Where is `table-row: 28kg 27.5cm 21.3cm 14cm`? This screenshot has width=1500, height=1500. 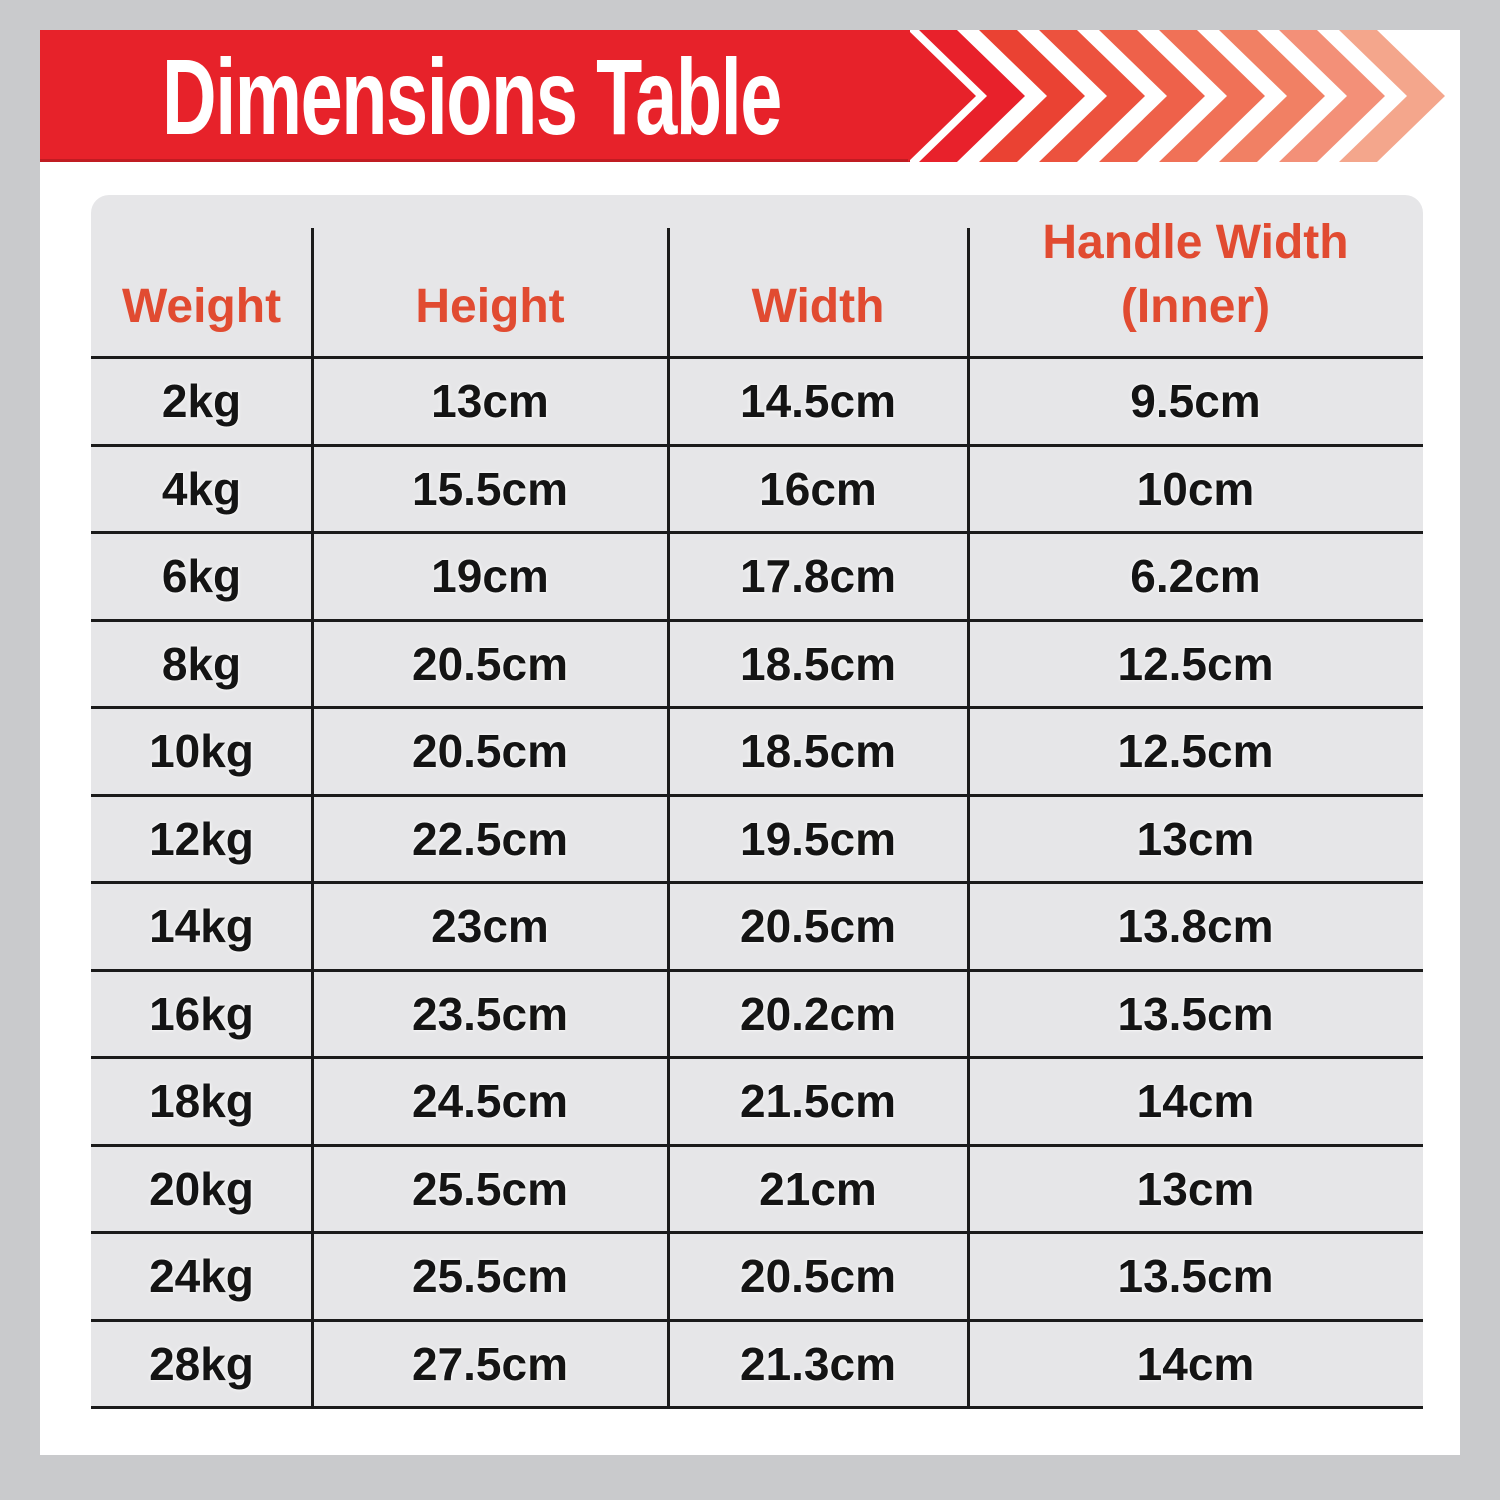
table-row: 28kg 27.5cm 21.3cm 14cm is located at coordinates (757, 1362).